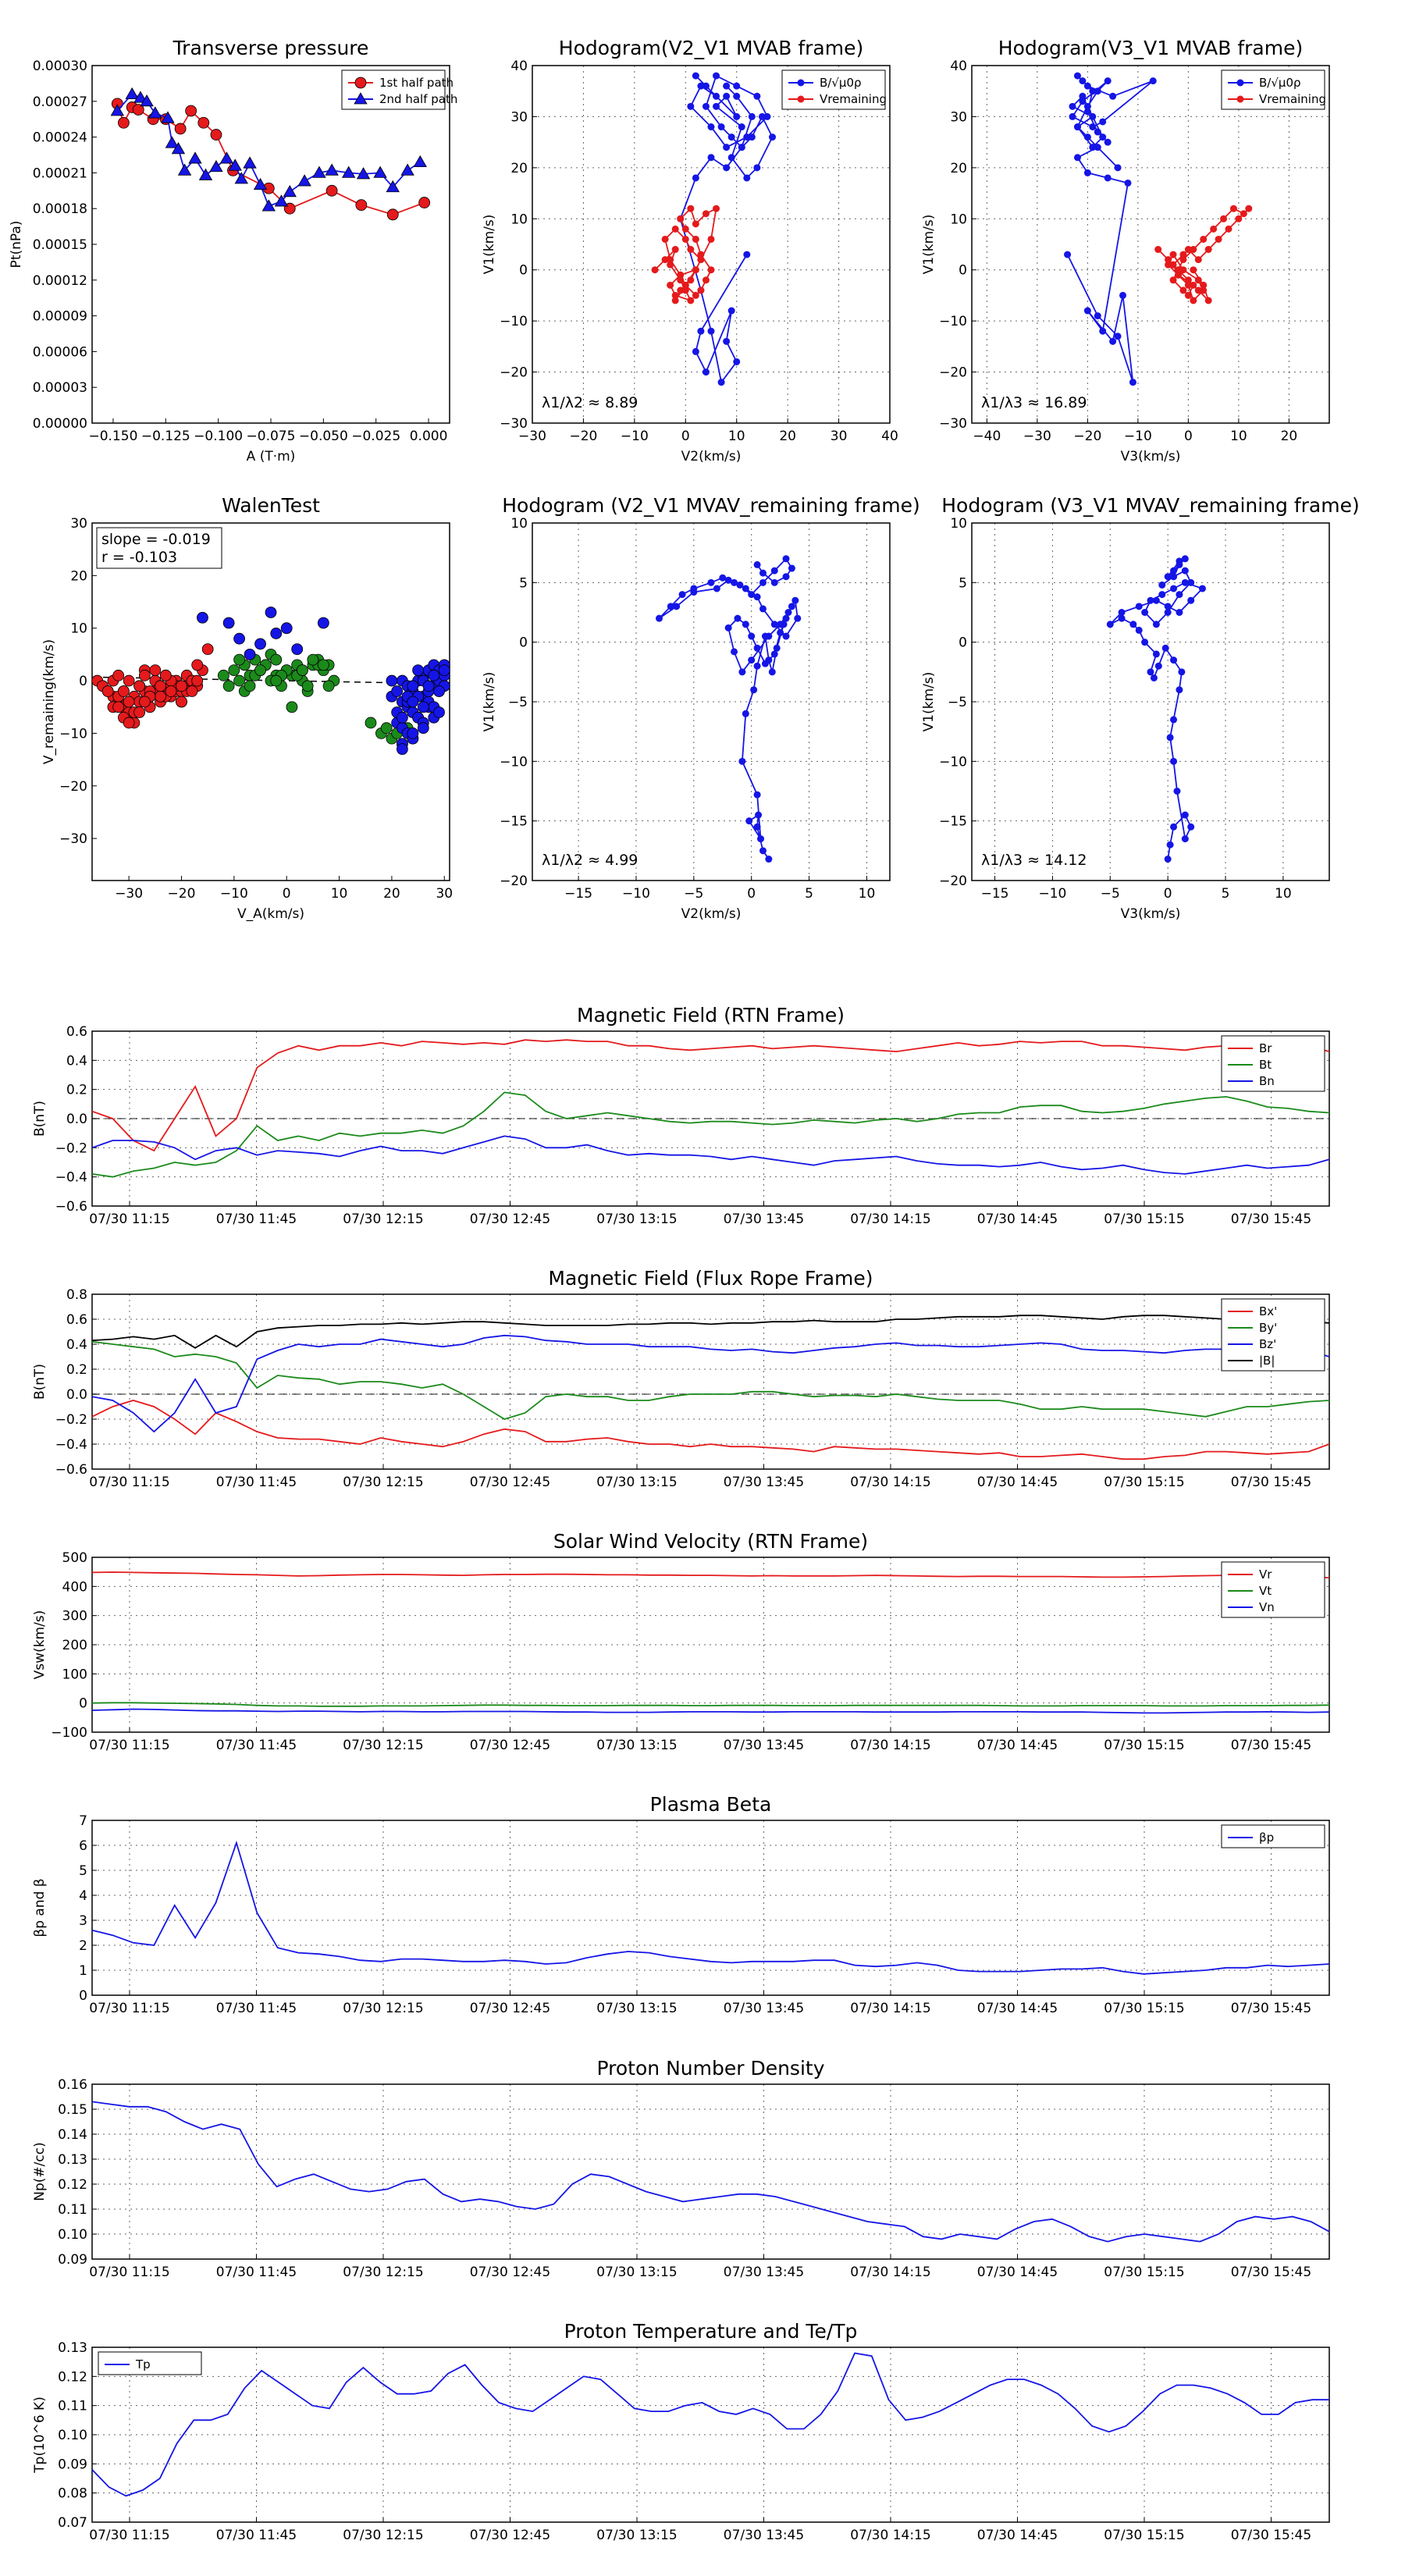 This screenshot has height=2576, width=1405. I want to click on plot-frame, so click(1151, 701).